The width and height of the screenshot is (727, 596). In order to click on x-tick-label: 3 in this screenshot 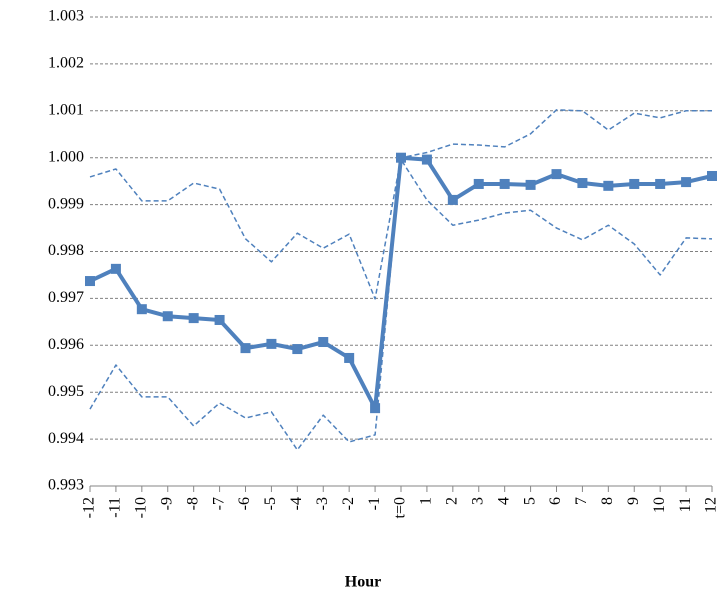, I will do `click(477, 501)`.